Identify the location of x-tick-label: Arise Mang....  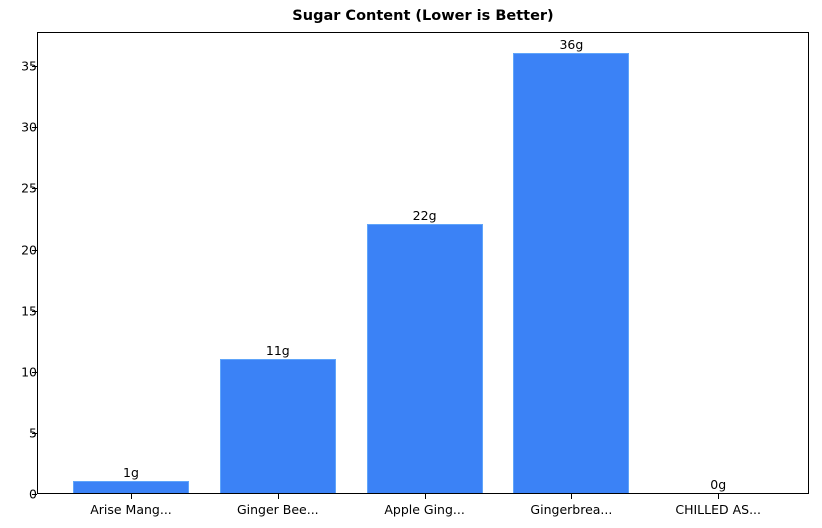
(131, 509).